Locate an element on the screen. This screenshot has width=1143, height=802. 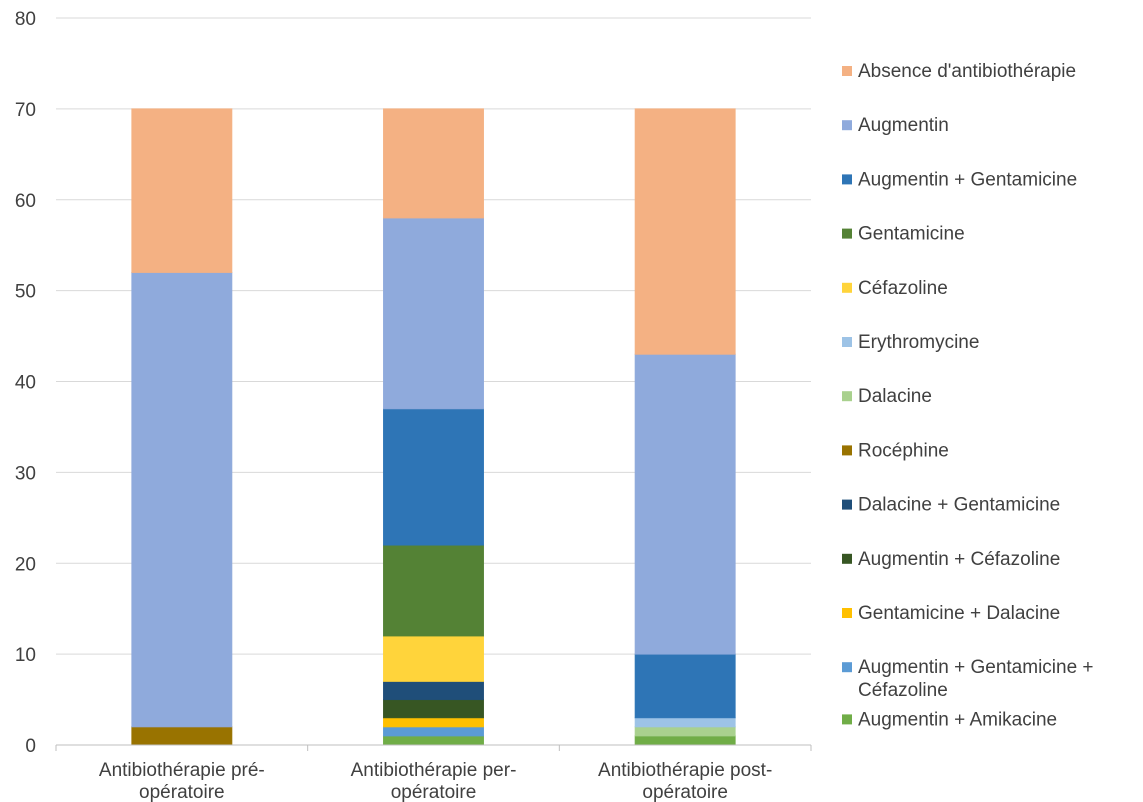
bar-segment-augmentin-gentamicine-cat2 is located at coordinates (433, 477).